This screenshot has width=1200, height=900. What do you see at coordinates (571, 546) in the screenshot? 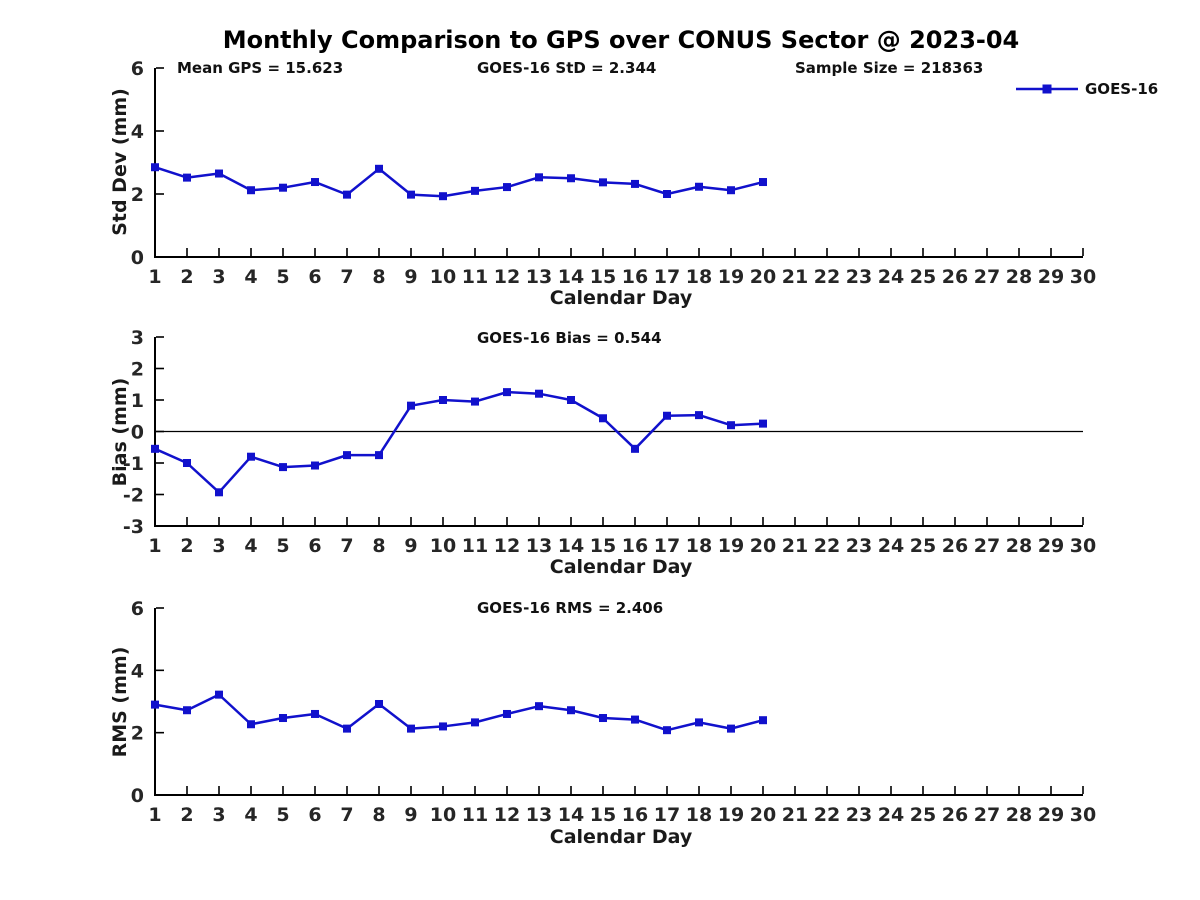
I see `x-tick-label: 14` at bounding box center [571, 546].